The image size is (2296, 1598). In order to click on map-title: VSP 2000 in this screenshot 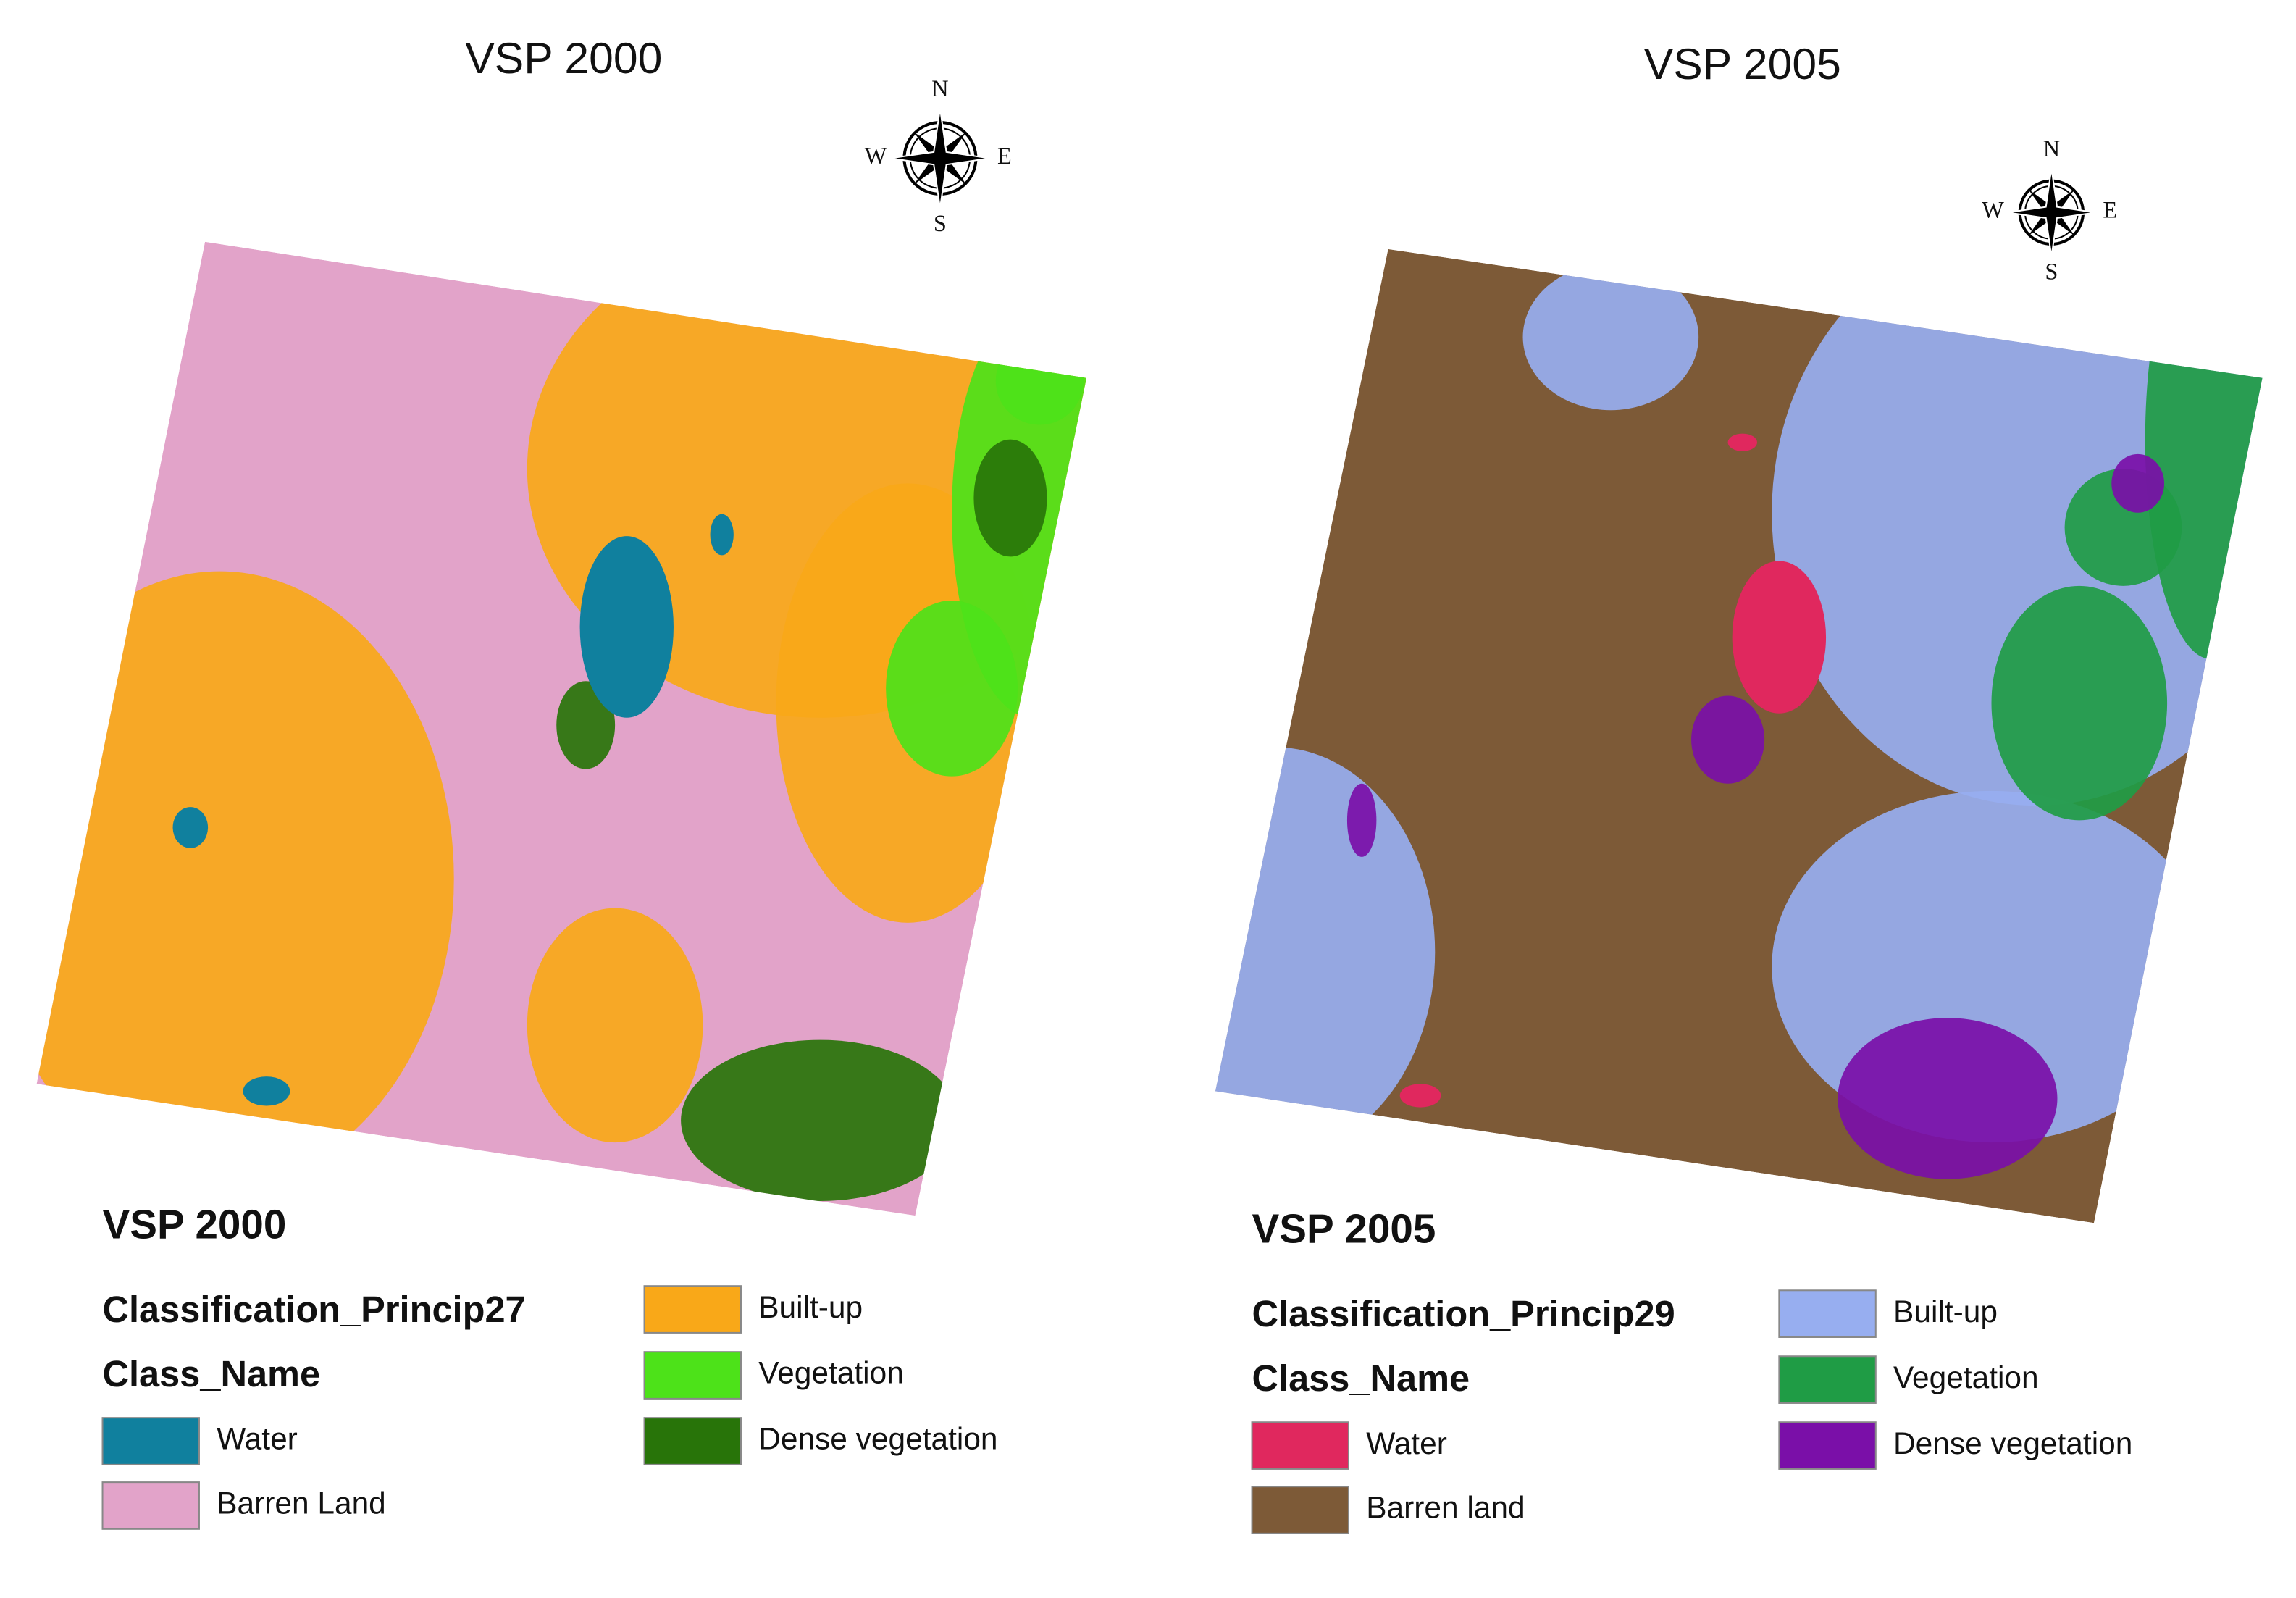, I will do `click(563, 58)`.